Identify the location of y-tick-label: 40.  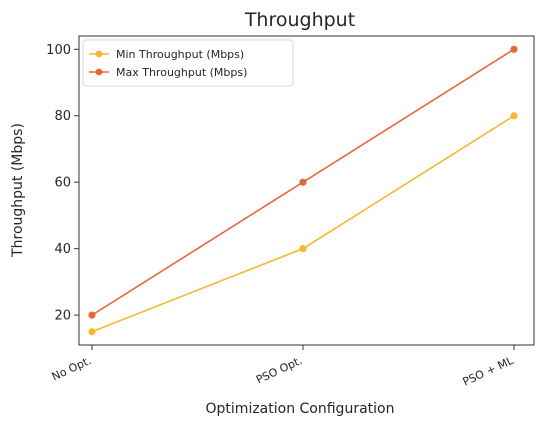
(62, 249).